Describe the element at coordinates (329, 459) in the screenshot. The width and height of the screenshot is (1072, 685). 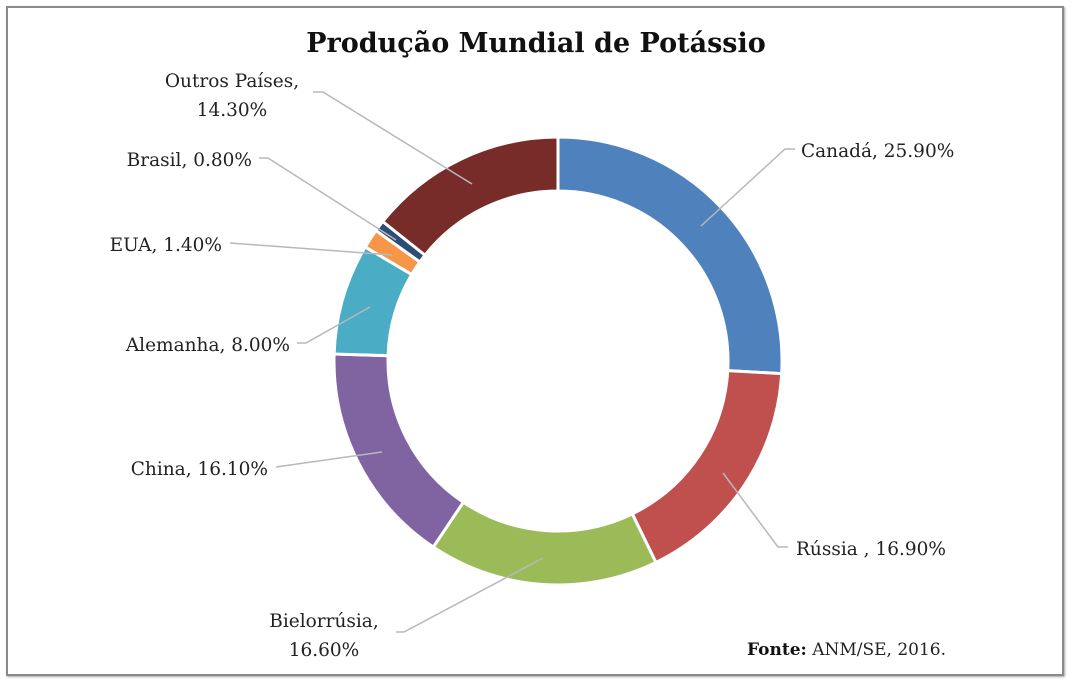
I see `leader-line-china` at that location.